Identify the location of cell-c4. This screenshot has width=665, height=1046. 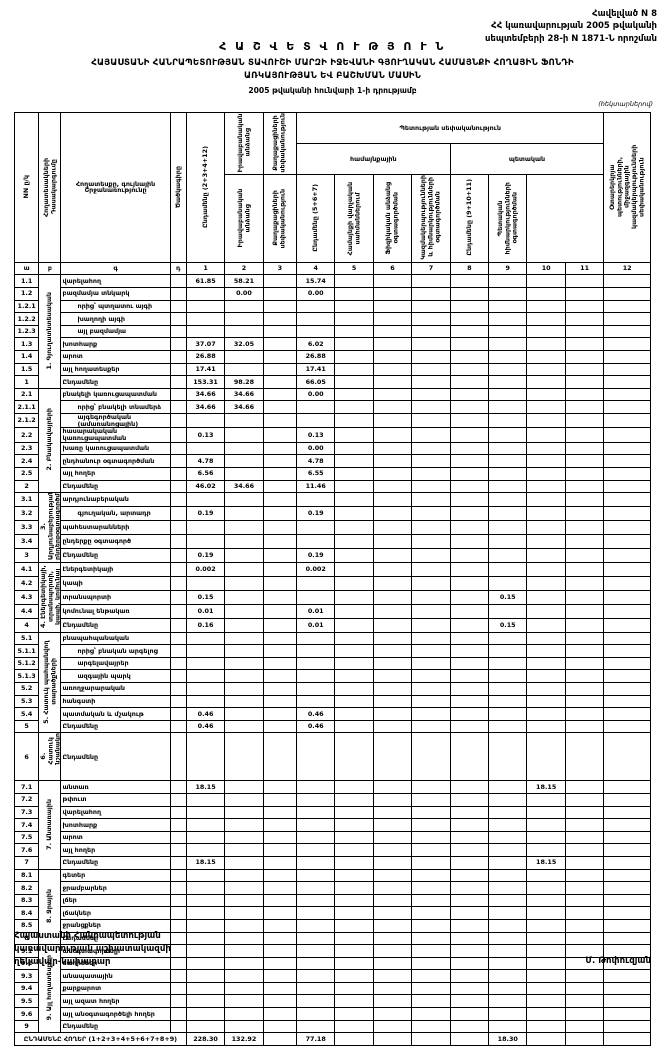
(316, 541).